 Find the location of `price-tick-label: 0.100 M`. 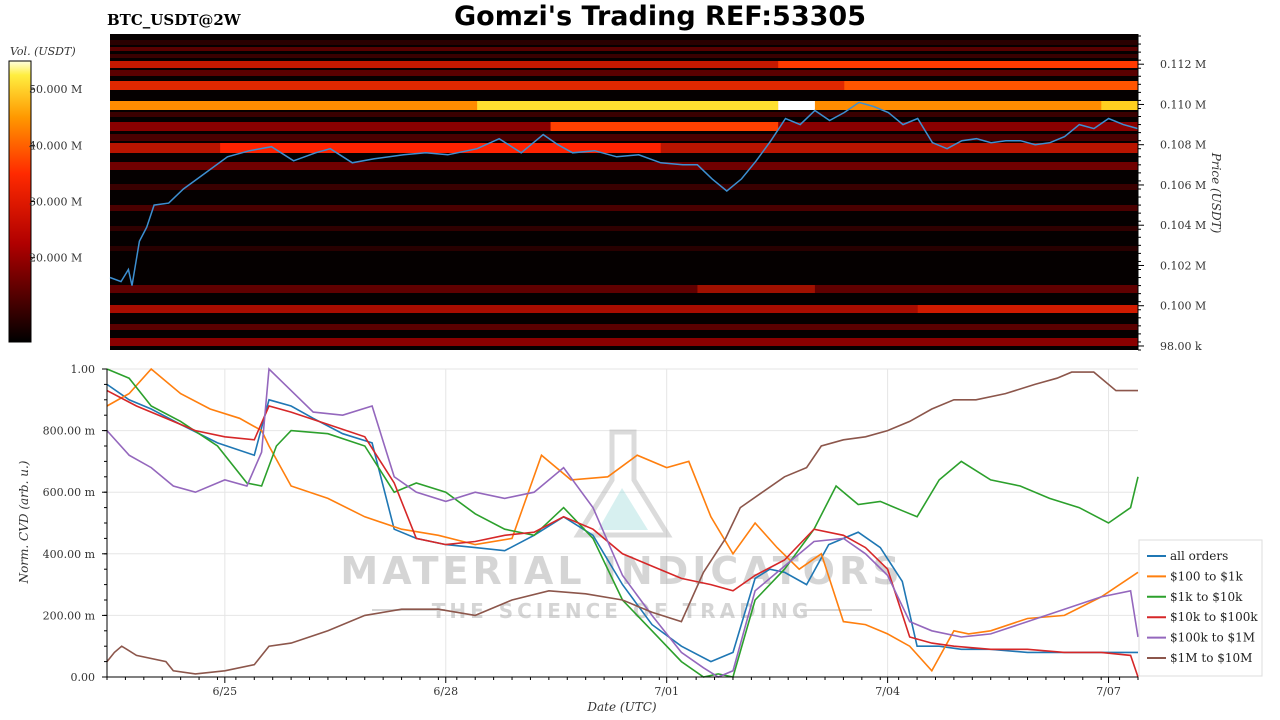

price-tick-label: 0.100 M is located at coordinates (1183, 306).